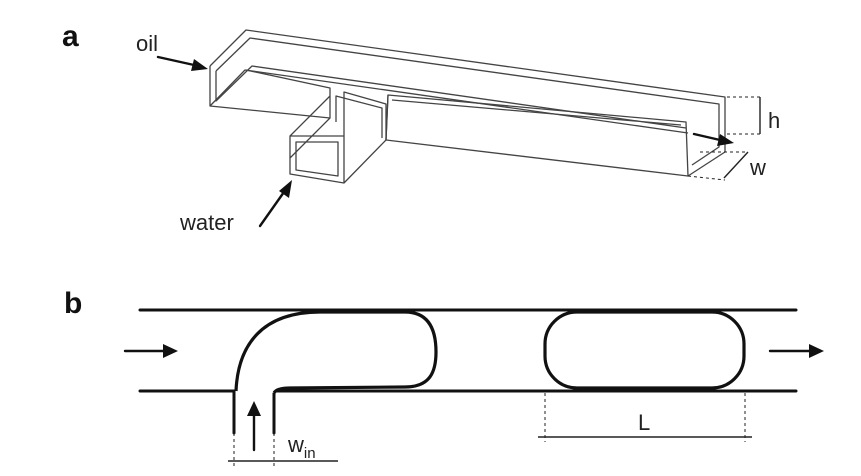  What do you see at coordinates (717, 166) in the screenshot?
I see `width-dim-lines` at bounding box center [717, 166].